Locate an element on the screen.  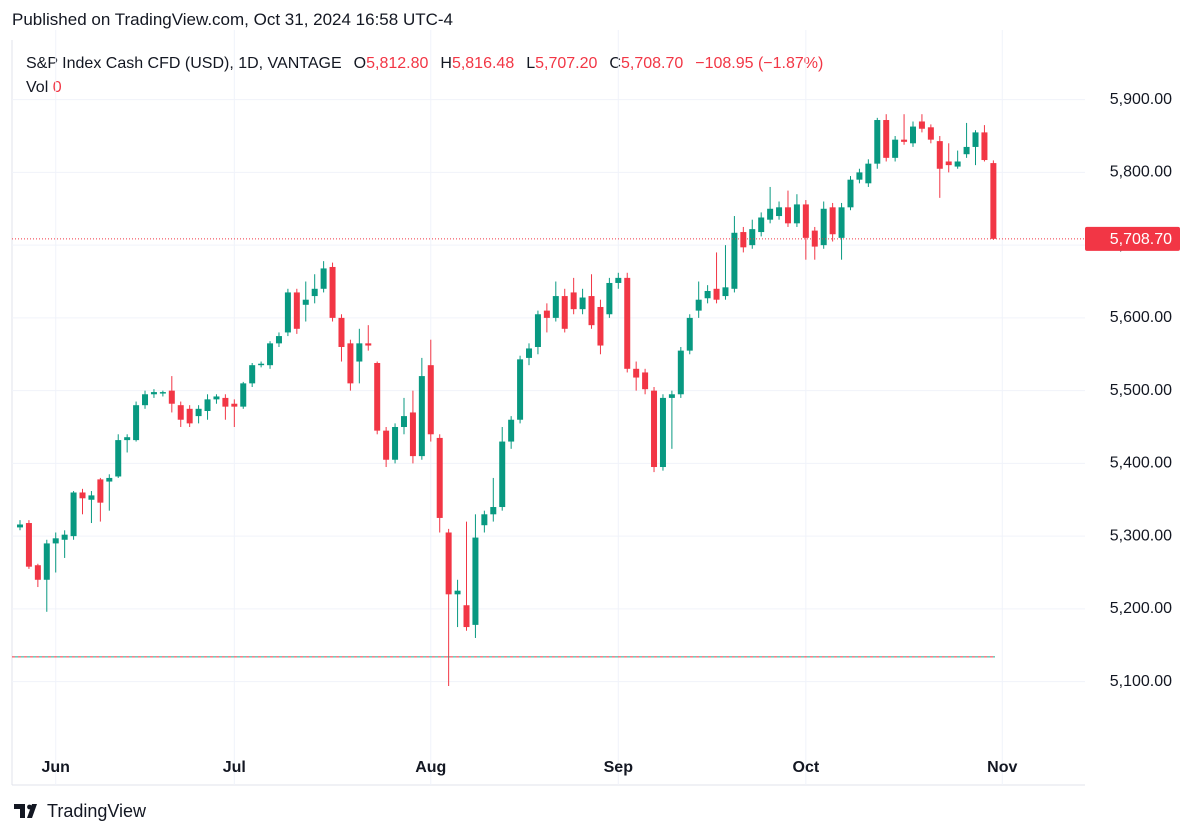
y-tick-label: 5,900.00 is located at coordinates (1141, 99).